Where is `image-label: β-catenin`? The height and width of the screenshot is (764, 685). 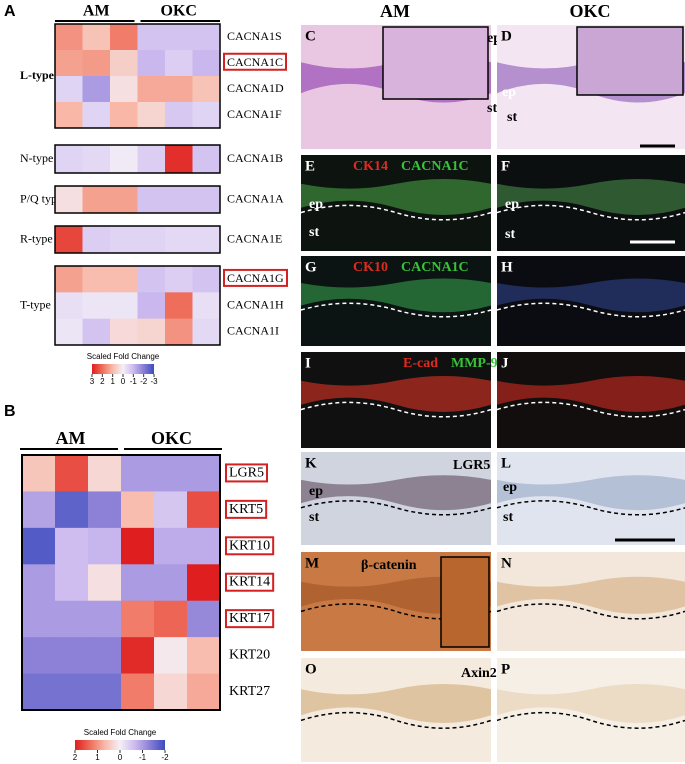 image-label: β-catenin is located at coordinates (389, 565).